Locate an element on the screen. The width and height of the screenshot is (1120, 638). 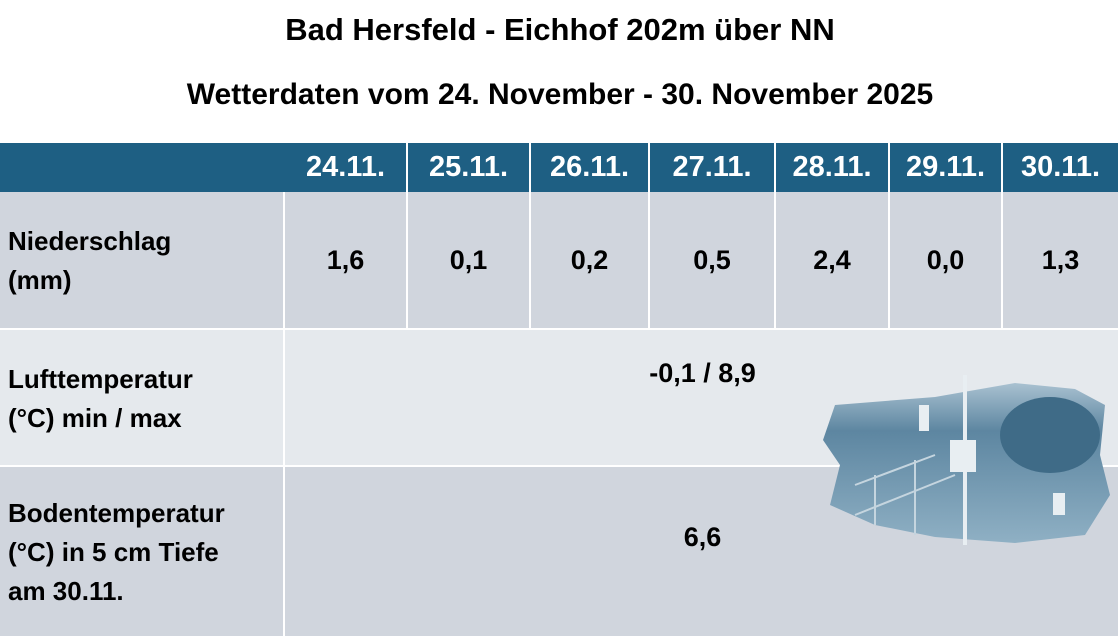
row-label-line: Bodentemperatur is located at coordinates (116, 513).